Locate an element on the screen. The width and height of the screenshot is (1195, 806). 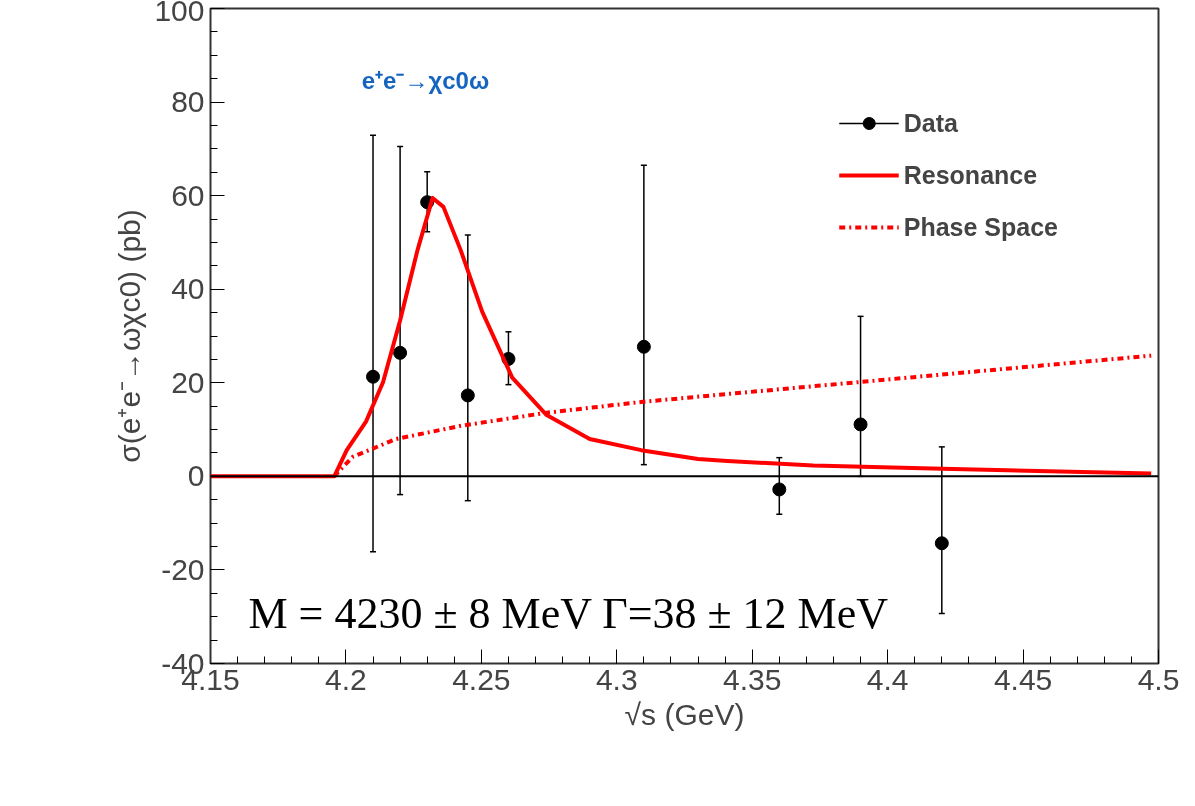
x-tick-label: 4.45 is located at coordinates (1023, 679).